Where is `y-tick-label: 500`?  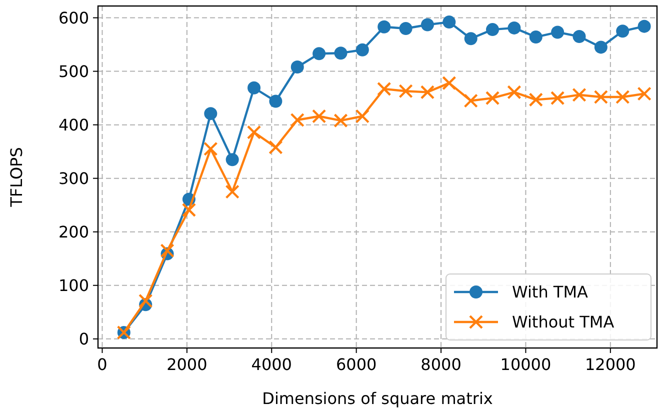 y-tick-label: 500 is located at coordinates (73, 71).